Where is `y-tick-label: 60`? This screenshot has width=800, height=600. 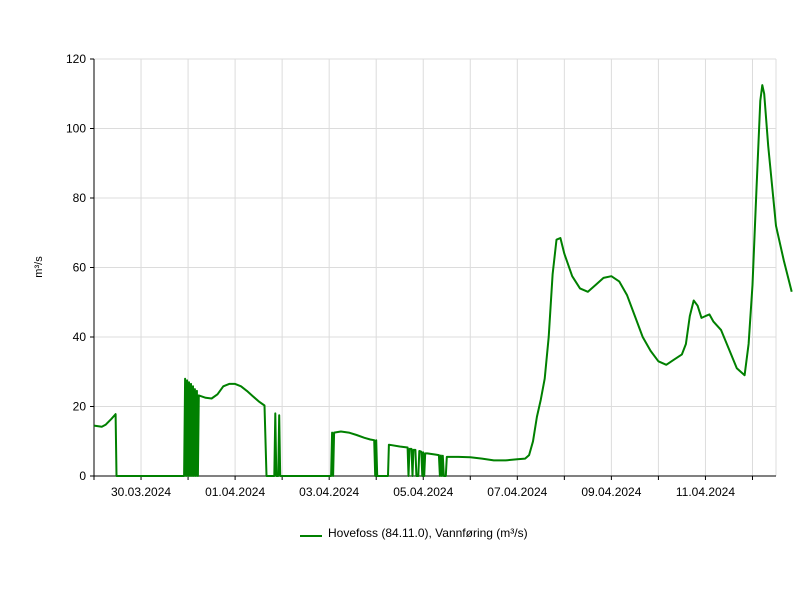 y-tick-label: 60 is located at coordinates (80, 268).